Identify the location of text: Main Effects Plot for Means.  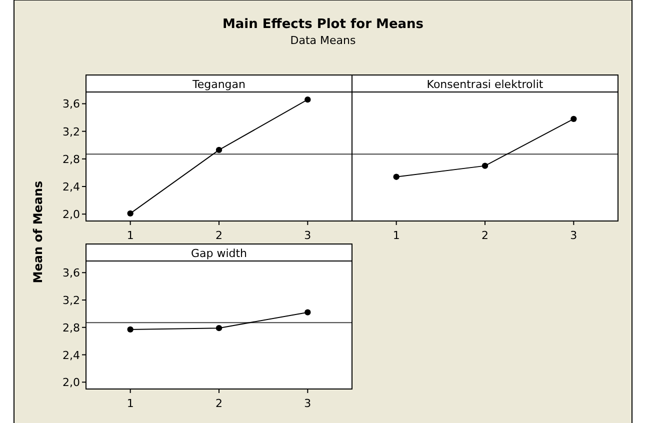
(323, 24).